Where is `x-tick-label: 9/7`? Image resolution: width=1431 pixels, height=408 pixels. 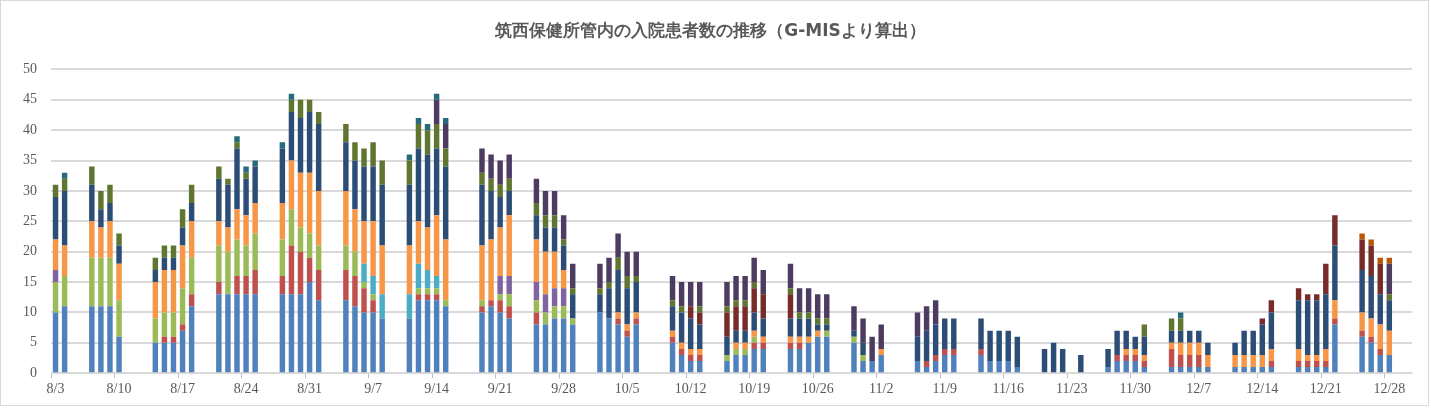 x-tick-label: 9/7 is located at coordinates (373, 389).